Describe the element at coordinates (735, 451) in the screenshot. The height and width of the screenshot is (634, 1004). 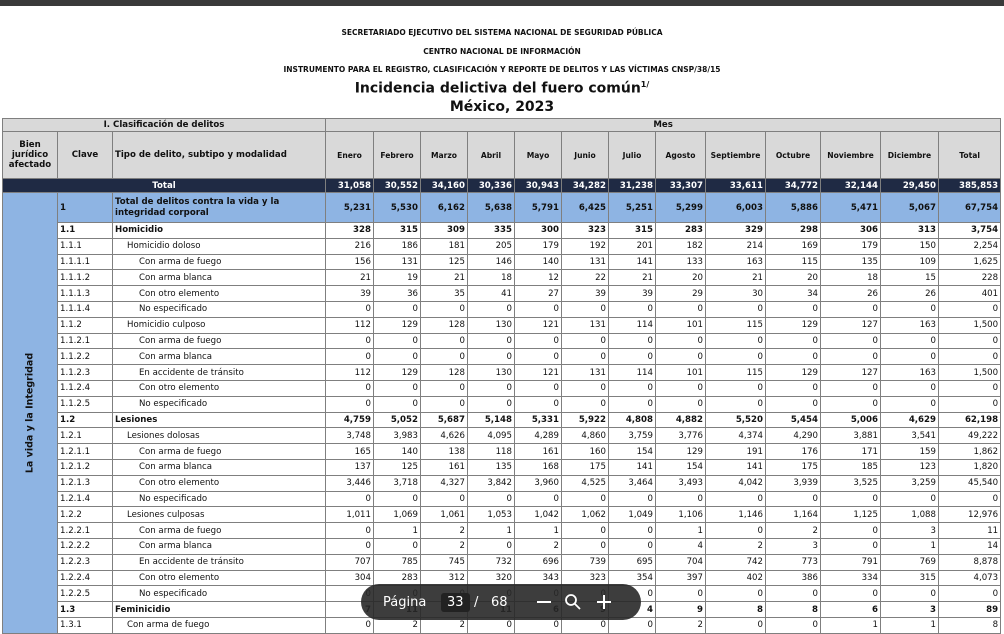
I see `value: 191` at that location.